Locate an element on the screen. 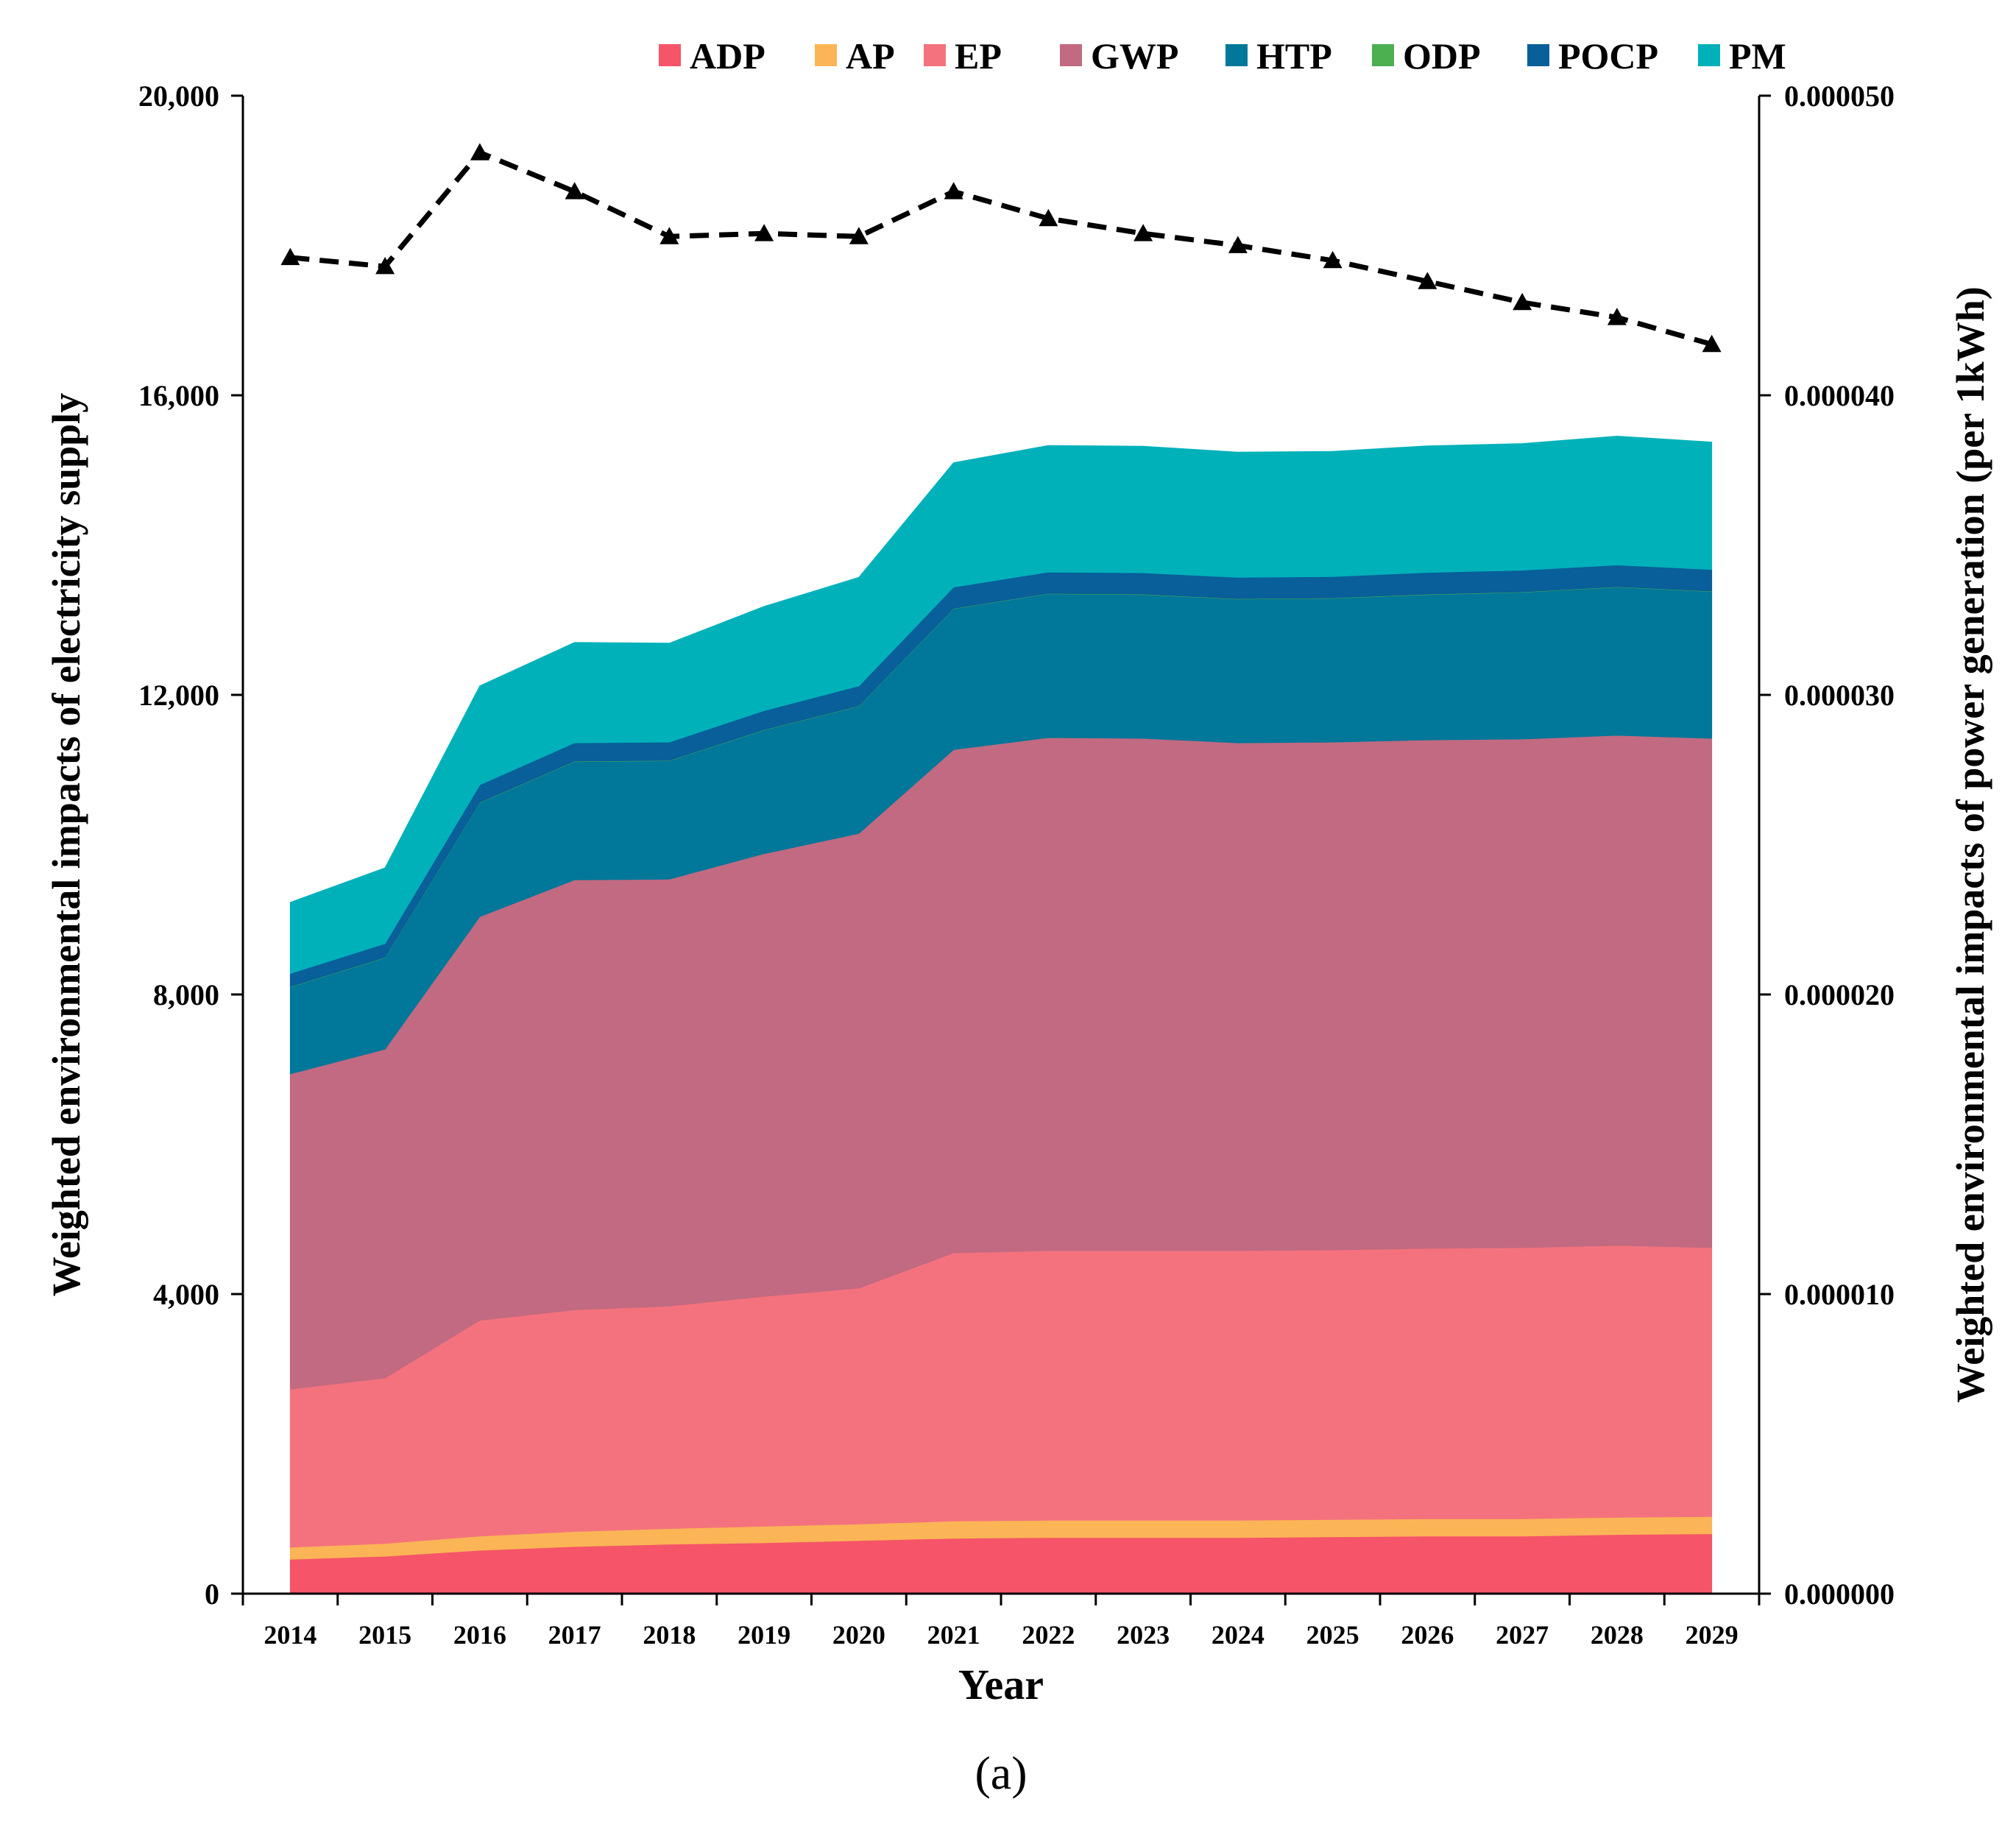  y-tick-label: 4,000 is located at coordinates (186, 1295).